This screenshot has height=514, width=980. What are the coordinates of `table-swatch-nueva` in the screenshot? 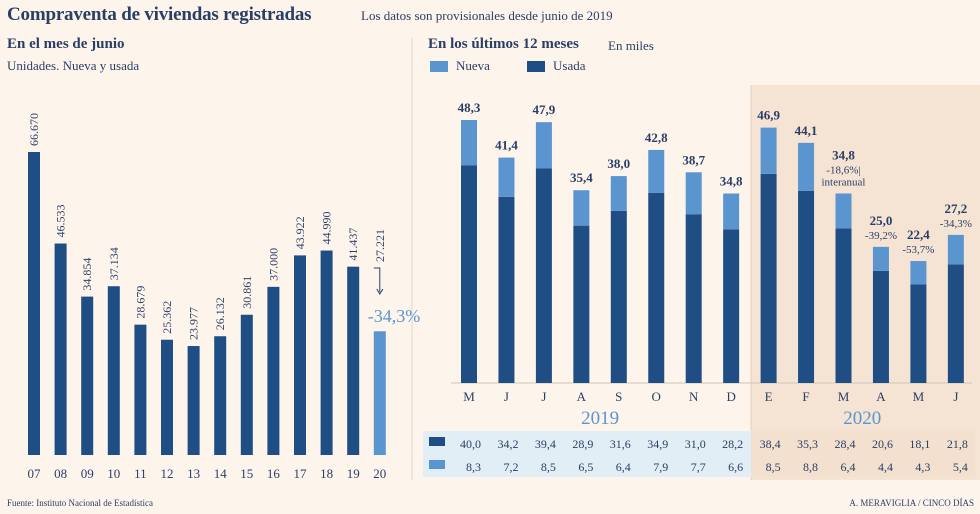 It's located at (437, 464).